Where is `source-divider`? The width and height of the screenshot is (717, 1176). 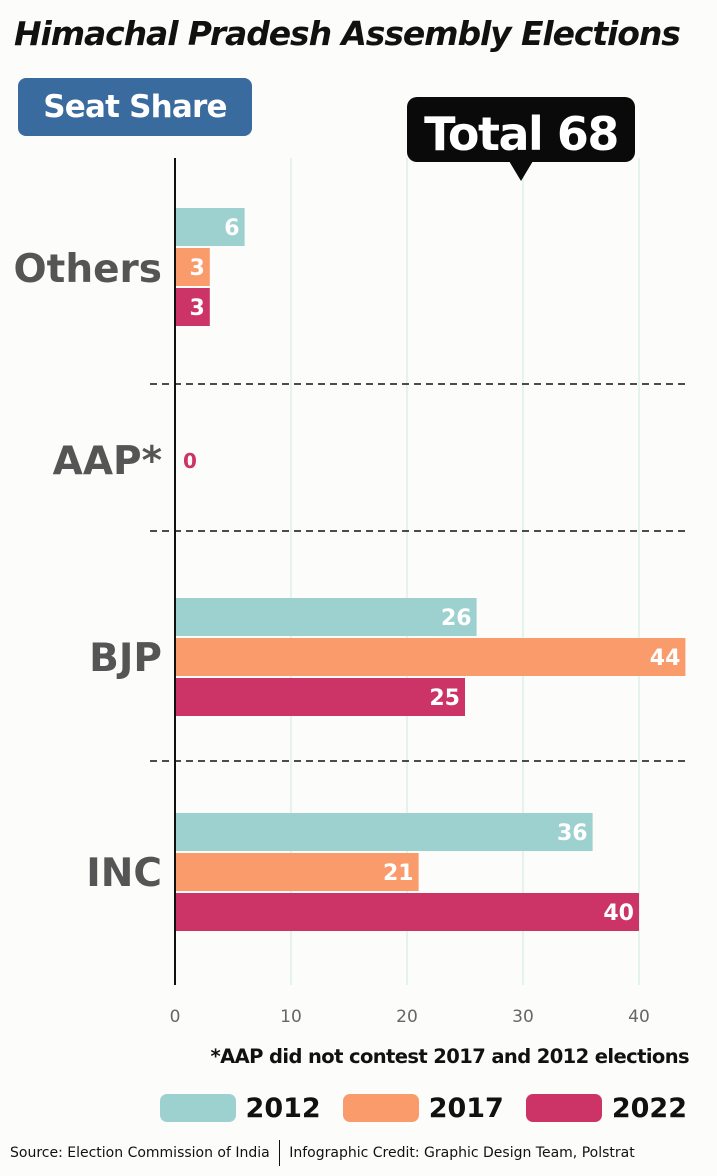 source-divider is located at coordinates (279, 1153).